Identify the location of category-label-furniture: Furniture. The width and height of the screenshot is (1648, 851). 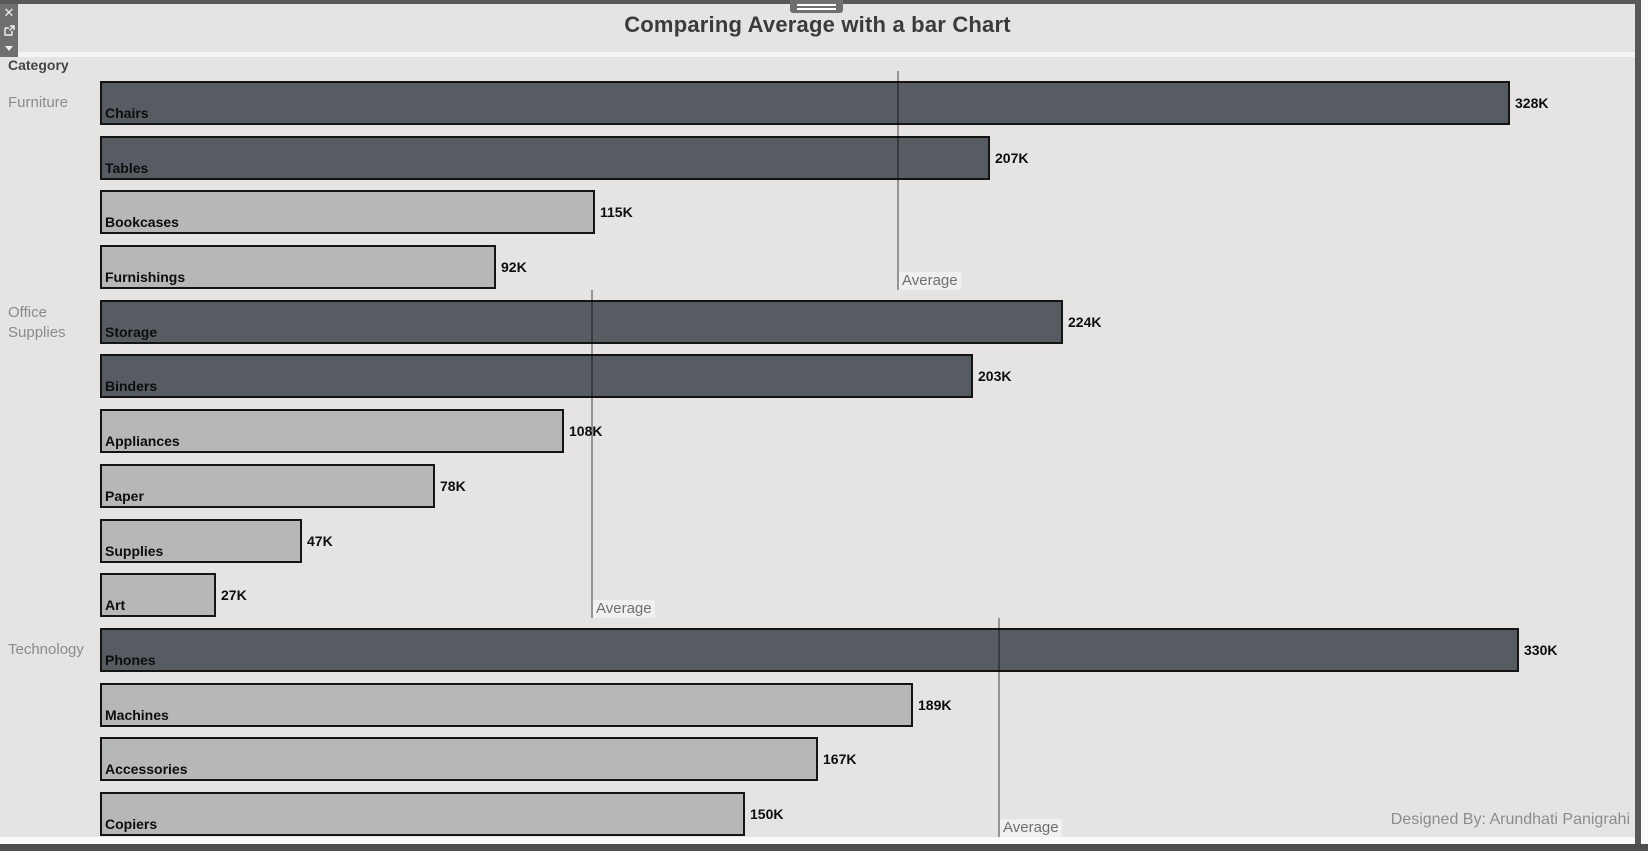
(38, 102).